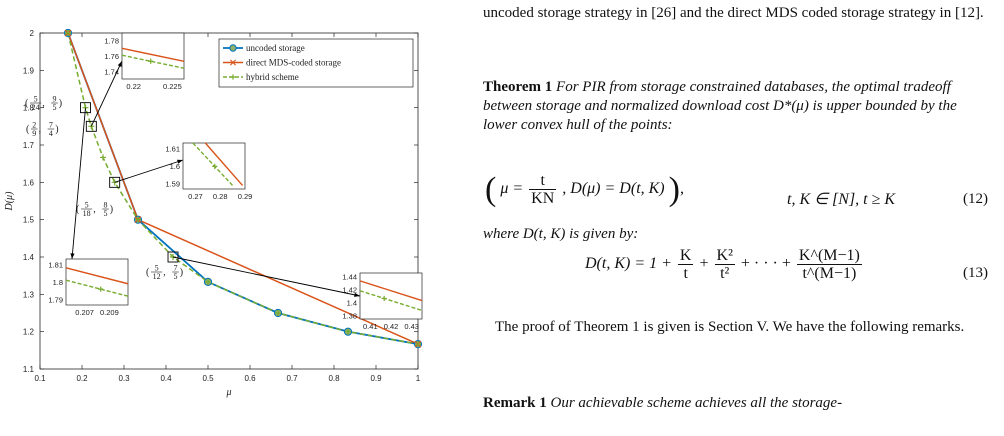 Image resolution: width=1004 pixels, height=436 pixels. Describe the element at coordinates (272, 77) in the screenshot. I see `legend-label: hybrid scheme` at that location.